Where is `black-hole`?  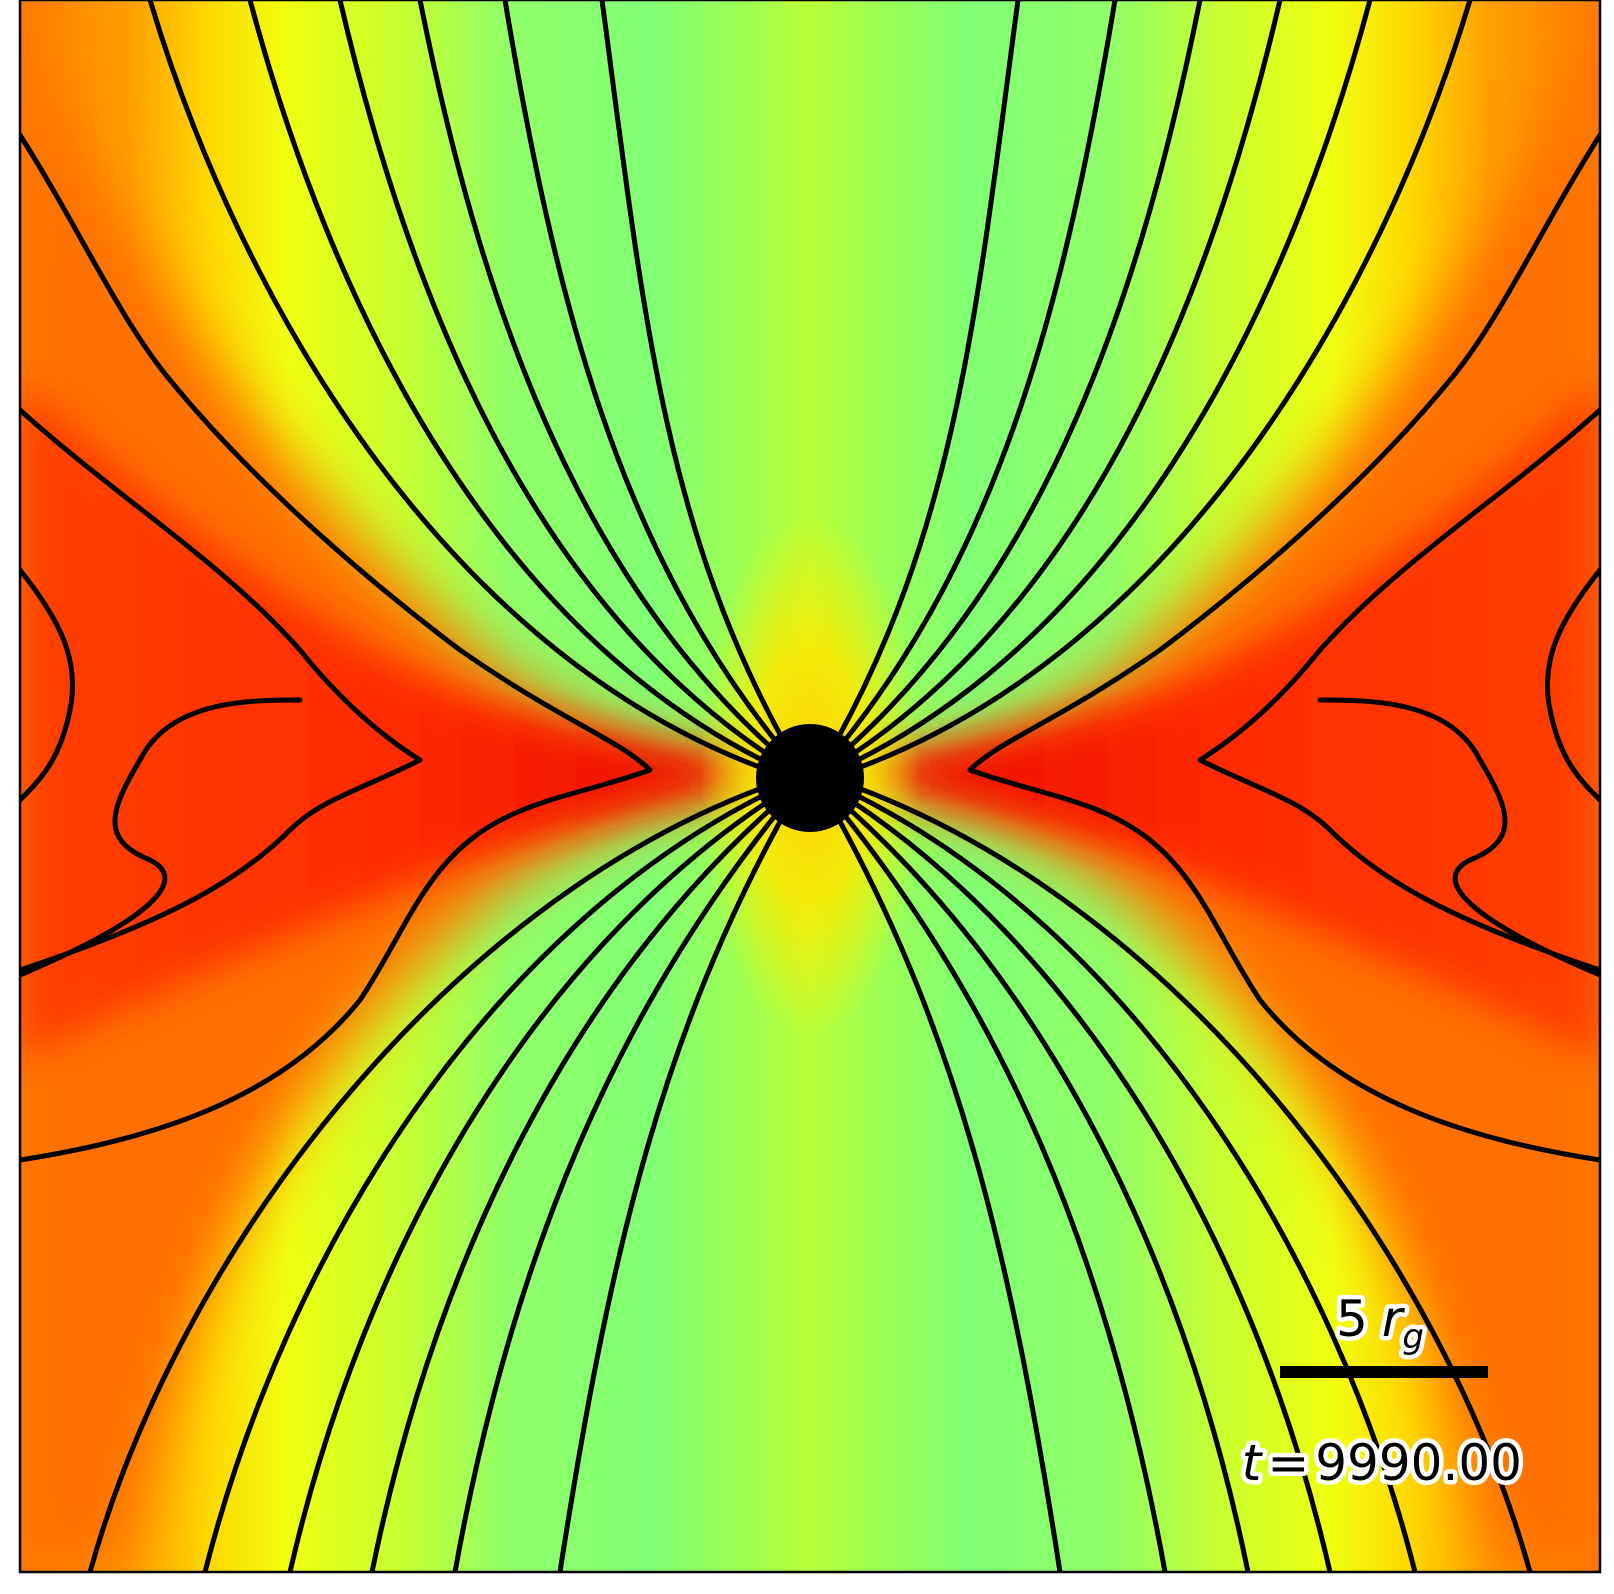
black-hole is located at coordinates (810, 778).